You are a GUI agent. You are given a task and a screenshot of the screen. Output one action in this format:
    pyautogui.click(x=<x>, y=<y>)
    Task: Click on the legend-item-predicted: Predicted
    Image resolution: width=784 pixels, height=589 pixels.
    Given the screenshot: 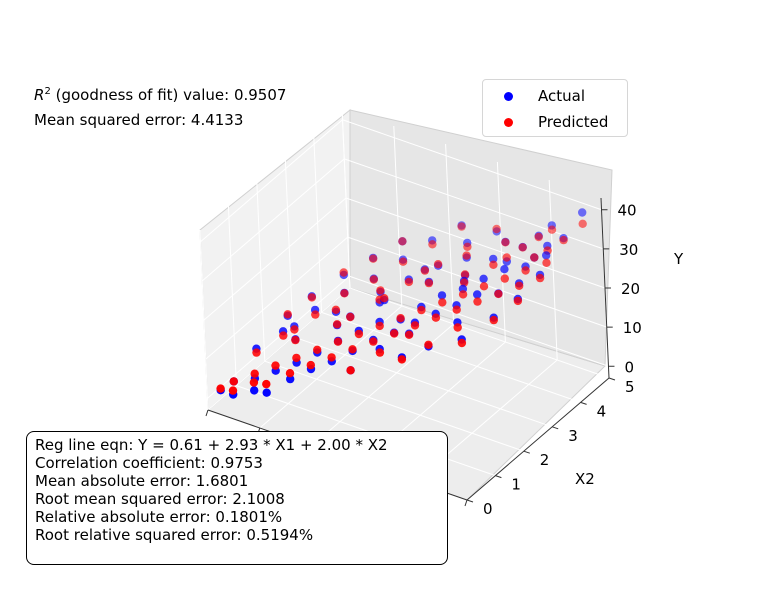 What is the action you would take?
    pyautogui.click(x=555, y=122)
    